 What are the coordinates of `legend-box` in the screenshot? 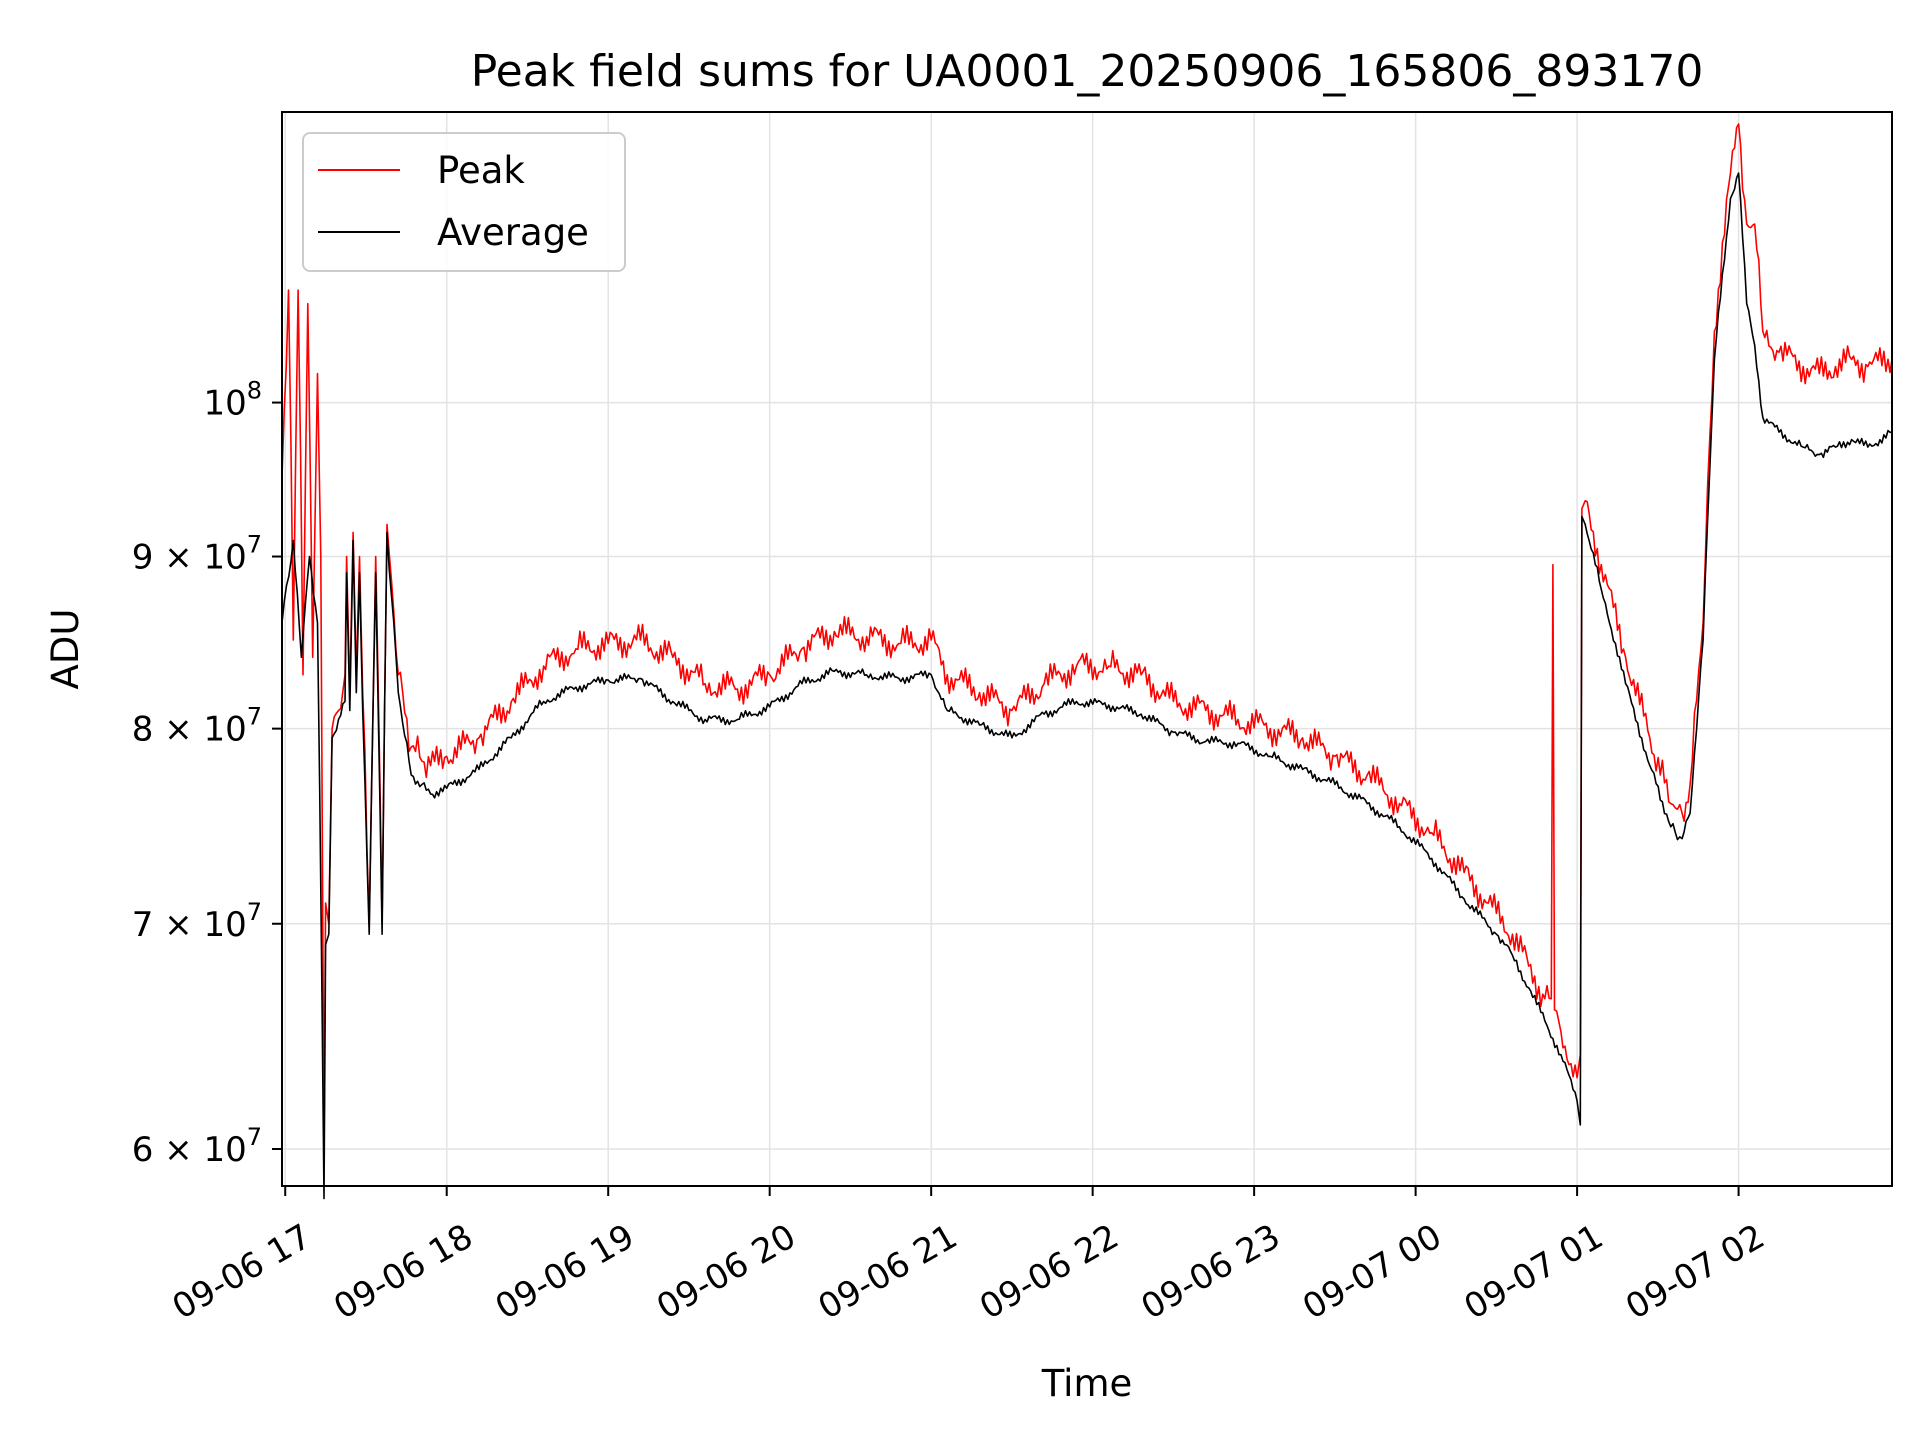 It's located at (464, 202).